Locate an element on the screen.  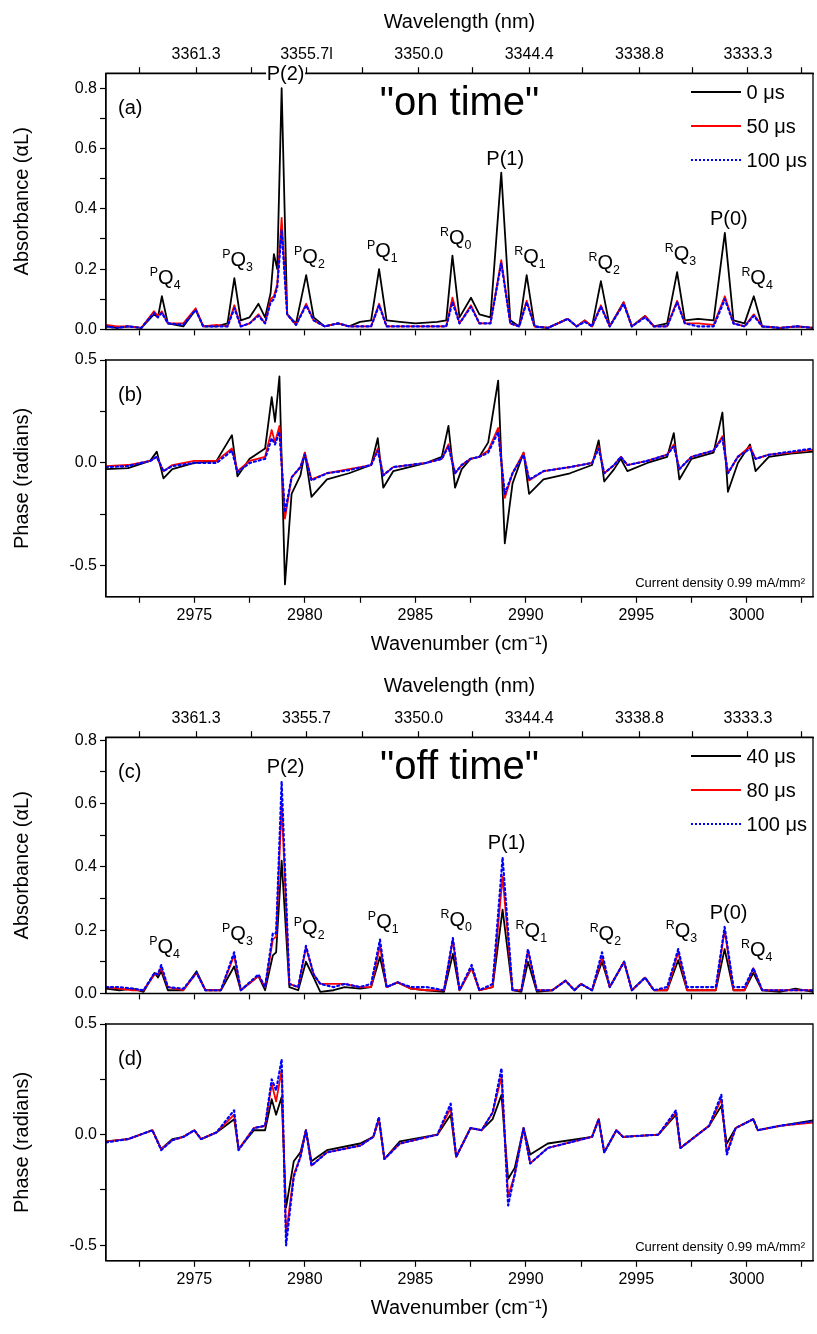
legend-label: 40 μs is located at coordinates (771, 756).